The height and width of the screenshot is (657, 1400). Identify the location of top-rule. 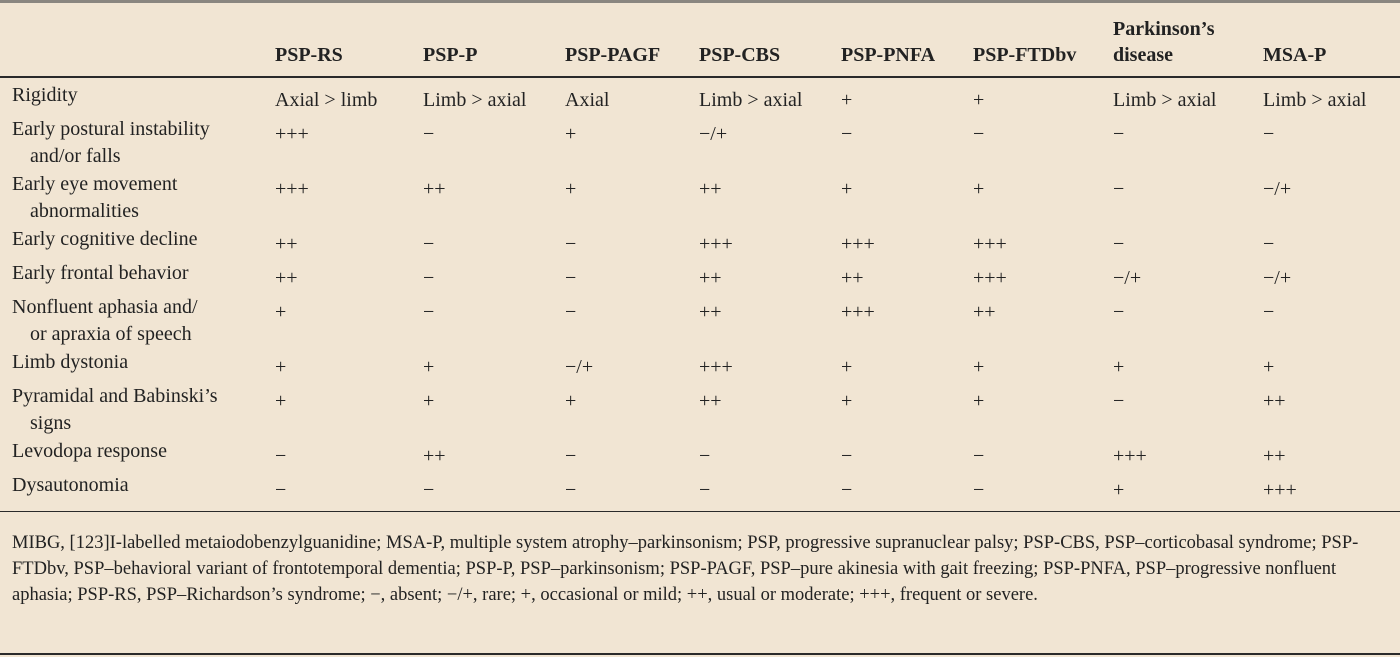
(700, 1).